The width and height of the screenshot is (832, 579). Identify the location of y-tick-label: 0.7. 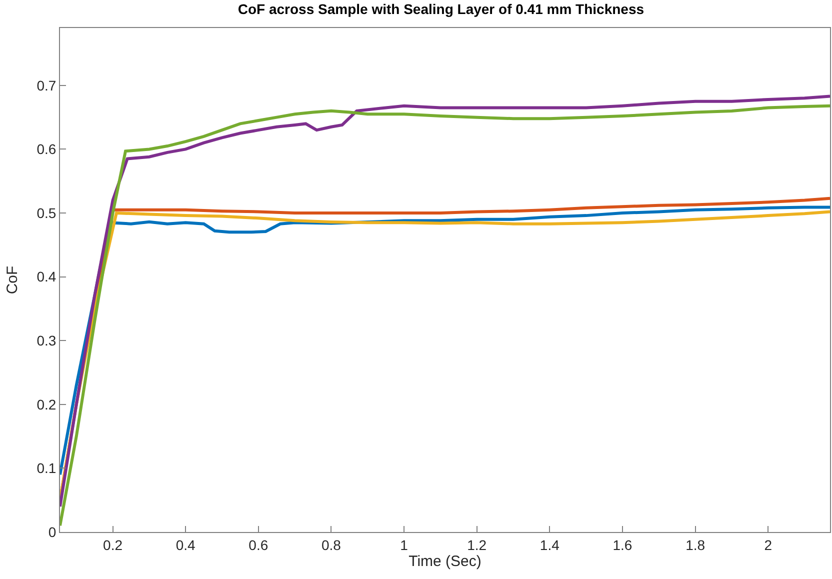
(46, 85).